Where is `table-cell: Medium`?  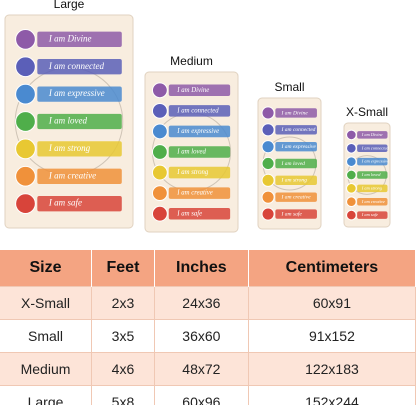
table-cell: Medium is located at coordinates (46, 369).